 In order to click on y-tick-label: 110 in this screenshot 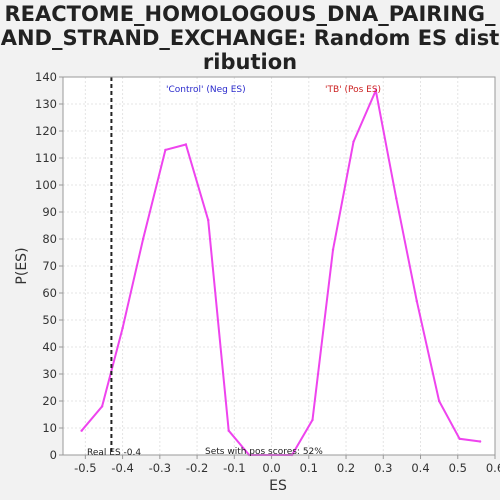, I will do `click(46, 158)`.